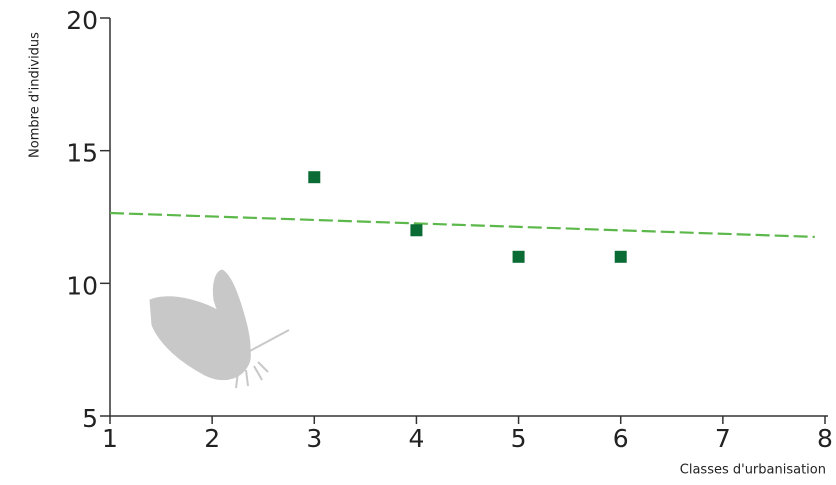 Image resolution: width=836 pixels, height=485 pixels. Describe the element at coordinates (82, 153) in the screenshot. I see `y-tick-label: 15` at that location.